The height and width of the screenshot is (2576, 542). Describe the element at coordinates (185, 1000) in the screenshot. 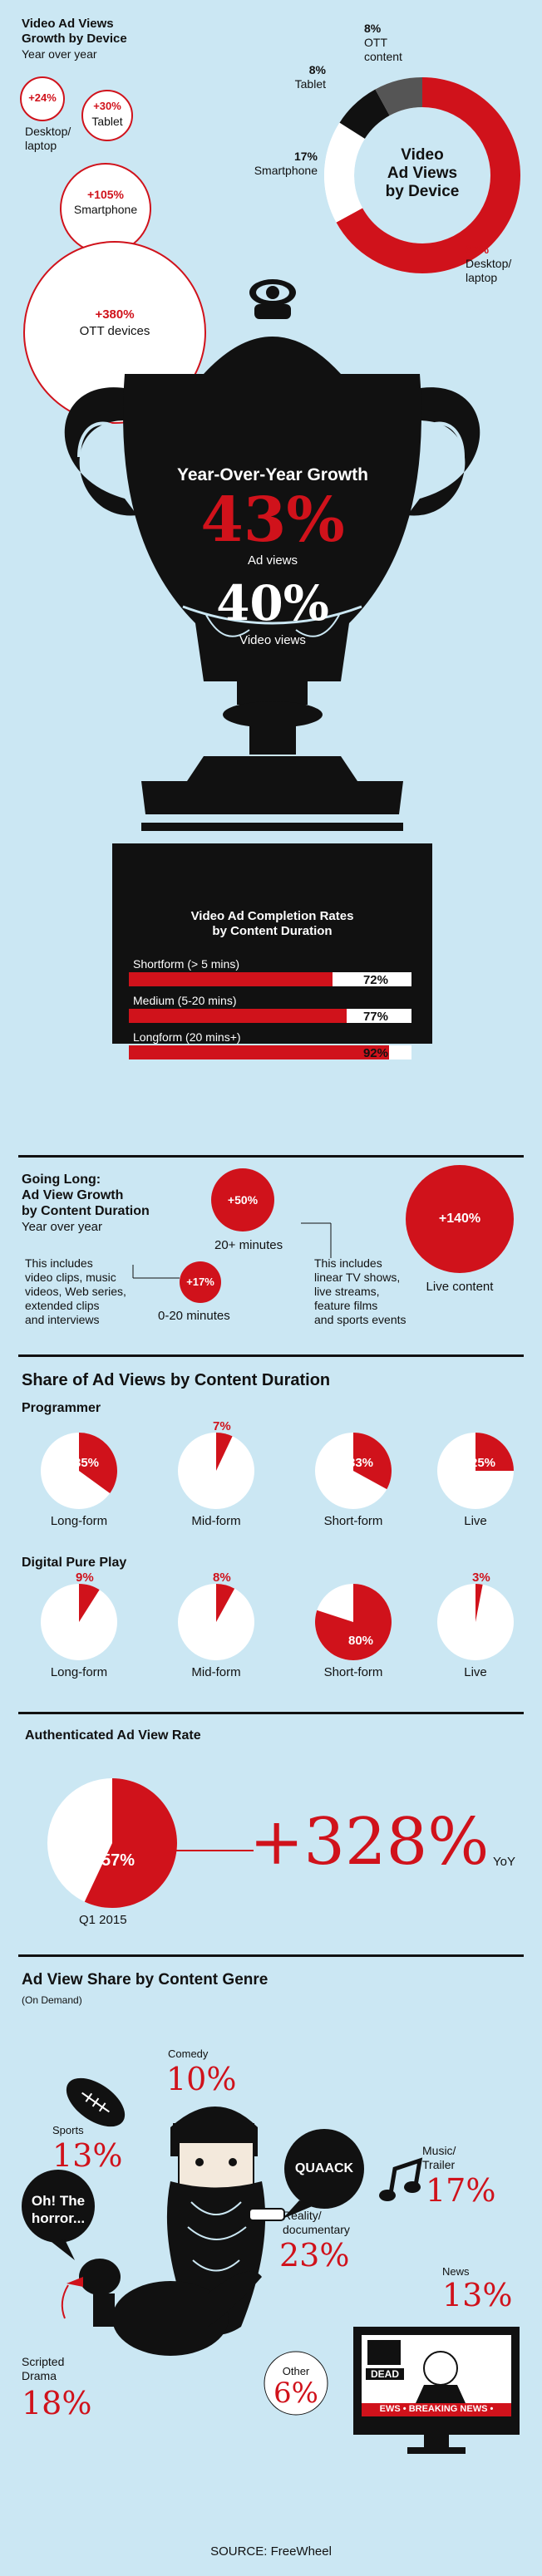

I see `completion-bar-label: Medium (5-20 mins)` at that location.